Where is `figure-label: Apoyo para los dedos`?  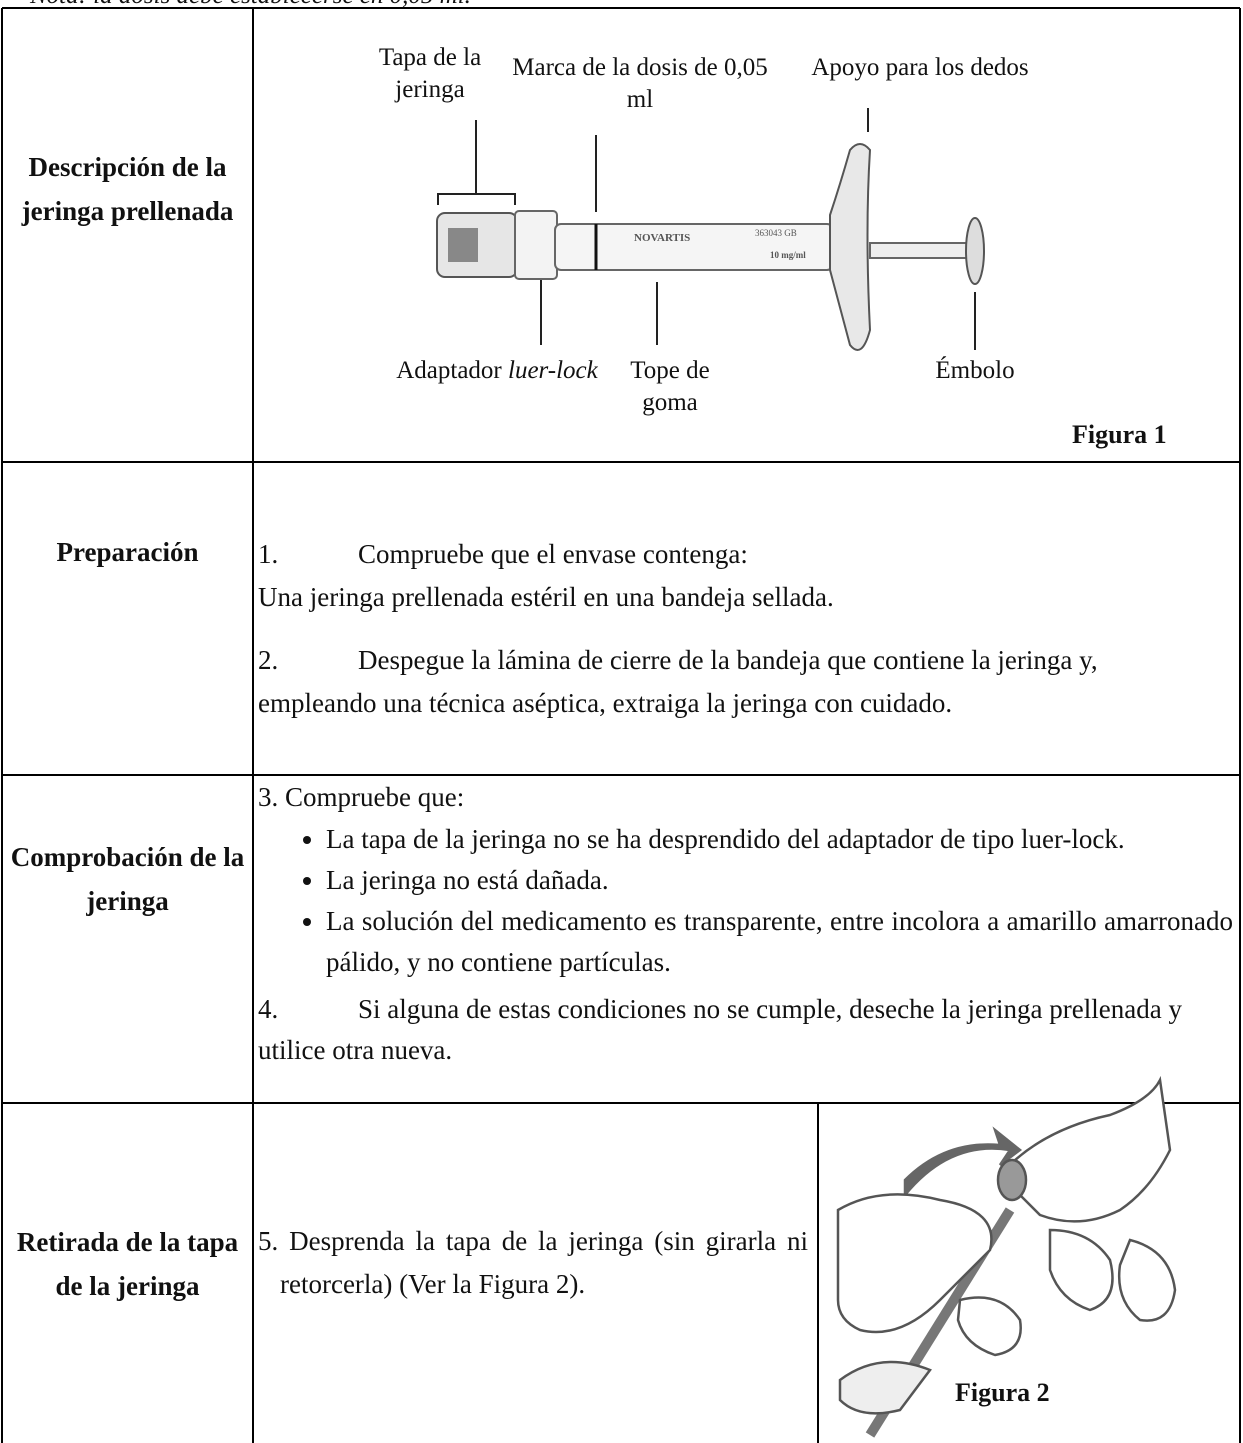 figure-label: Apoyo para los dedos is located at coordinates (920, 67).